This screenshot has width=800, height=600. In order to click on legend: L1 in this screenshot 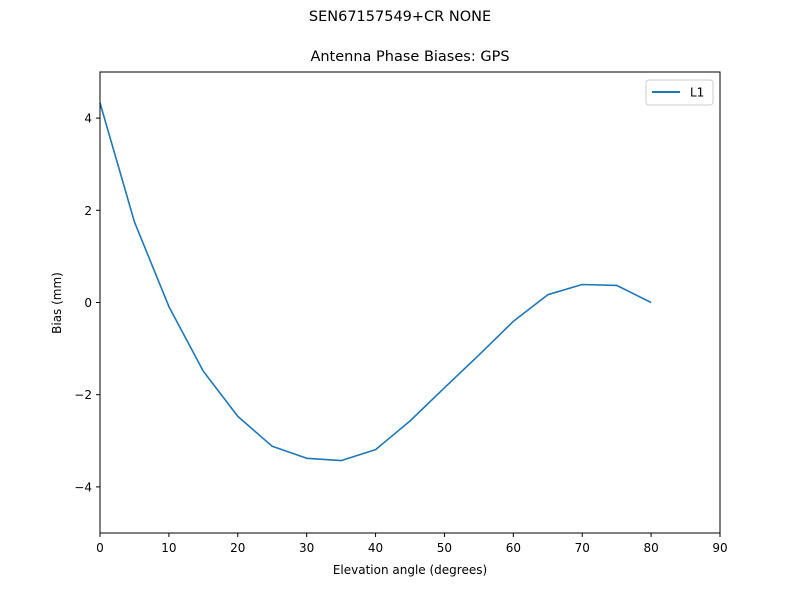, I will do `click(679, 92)`.